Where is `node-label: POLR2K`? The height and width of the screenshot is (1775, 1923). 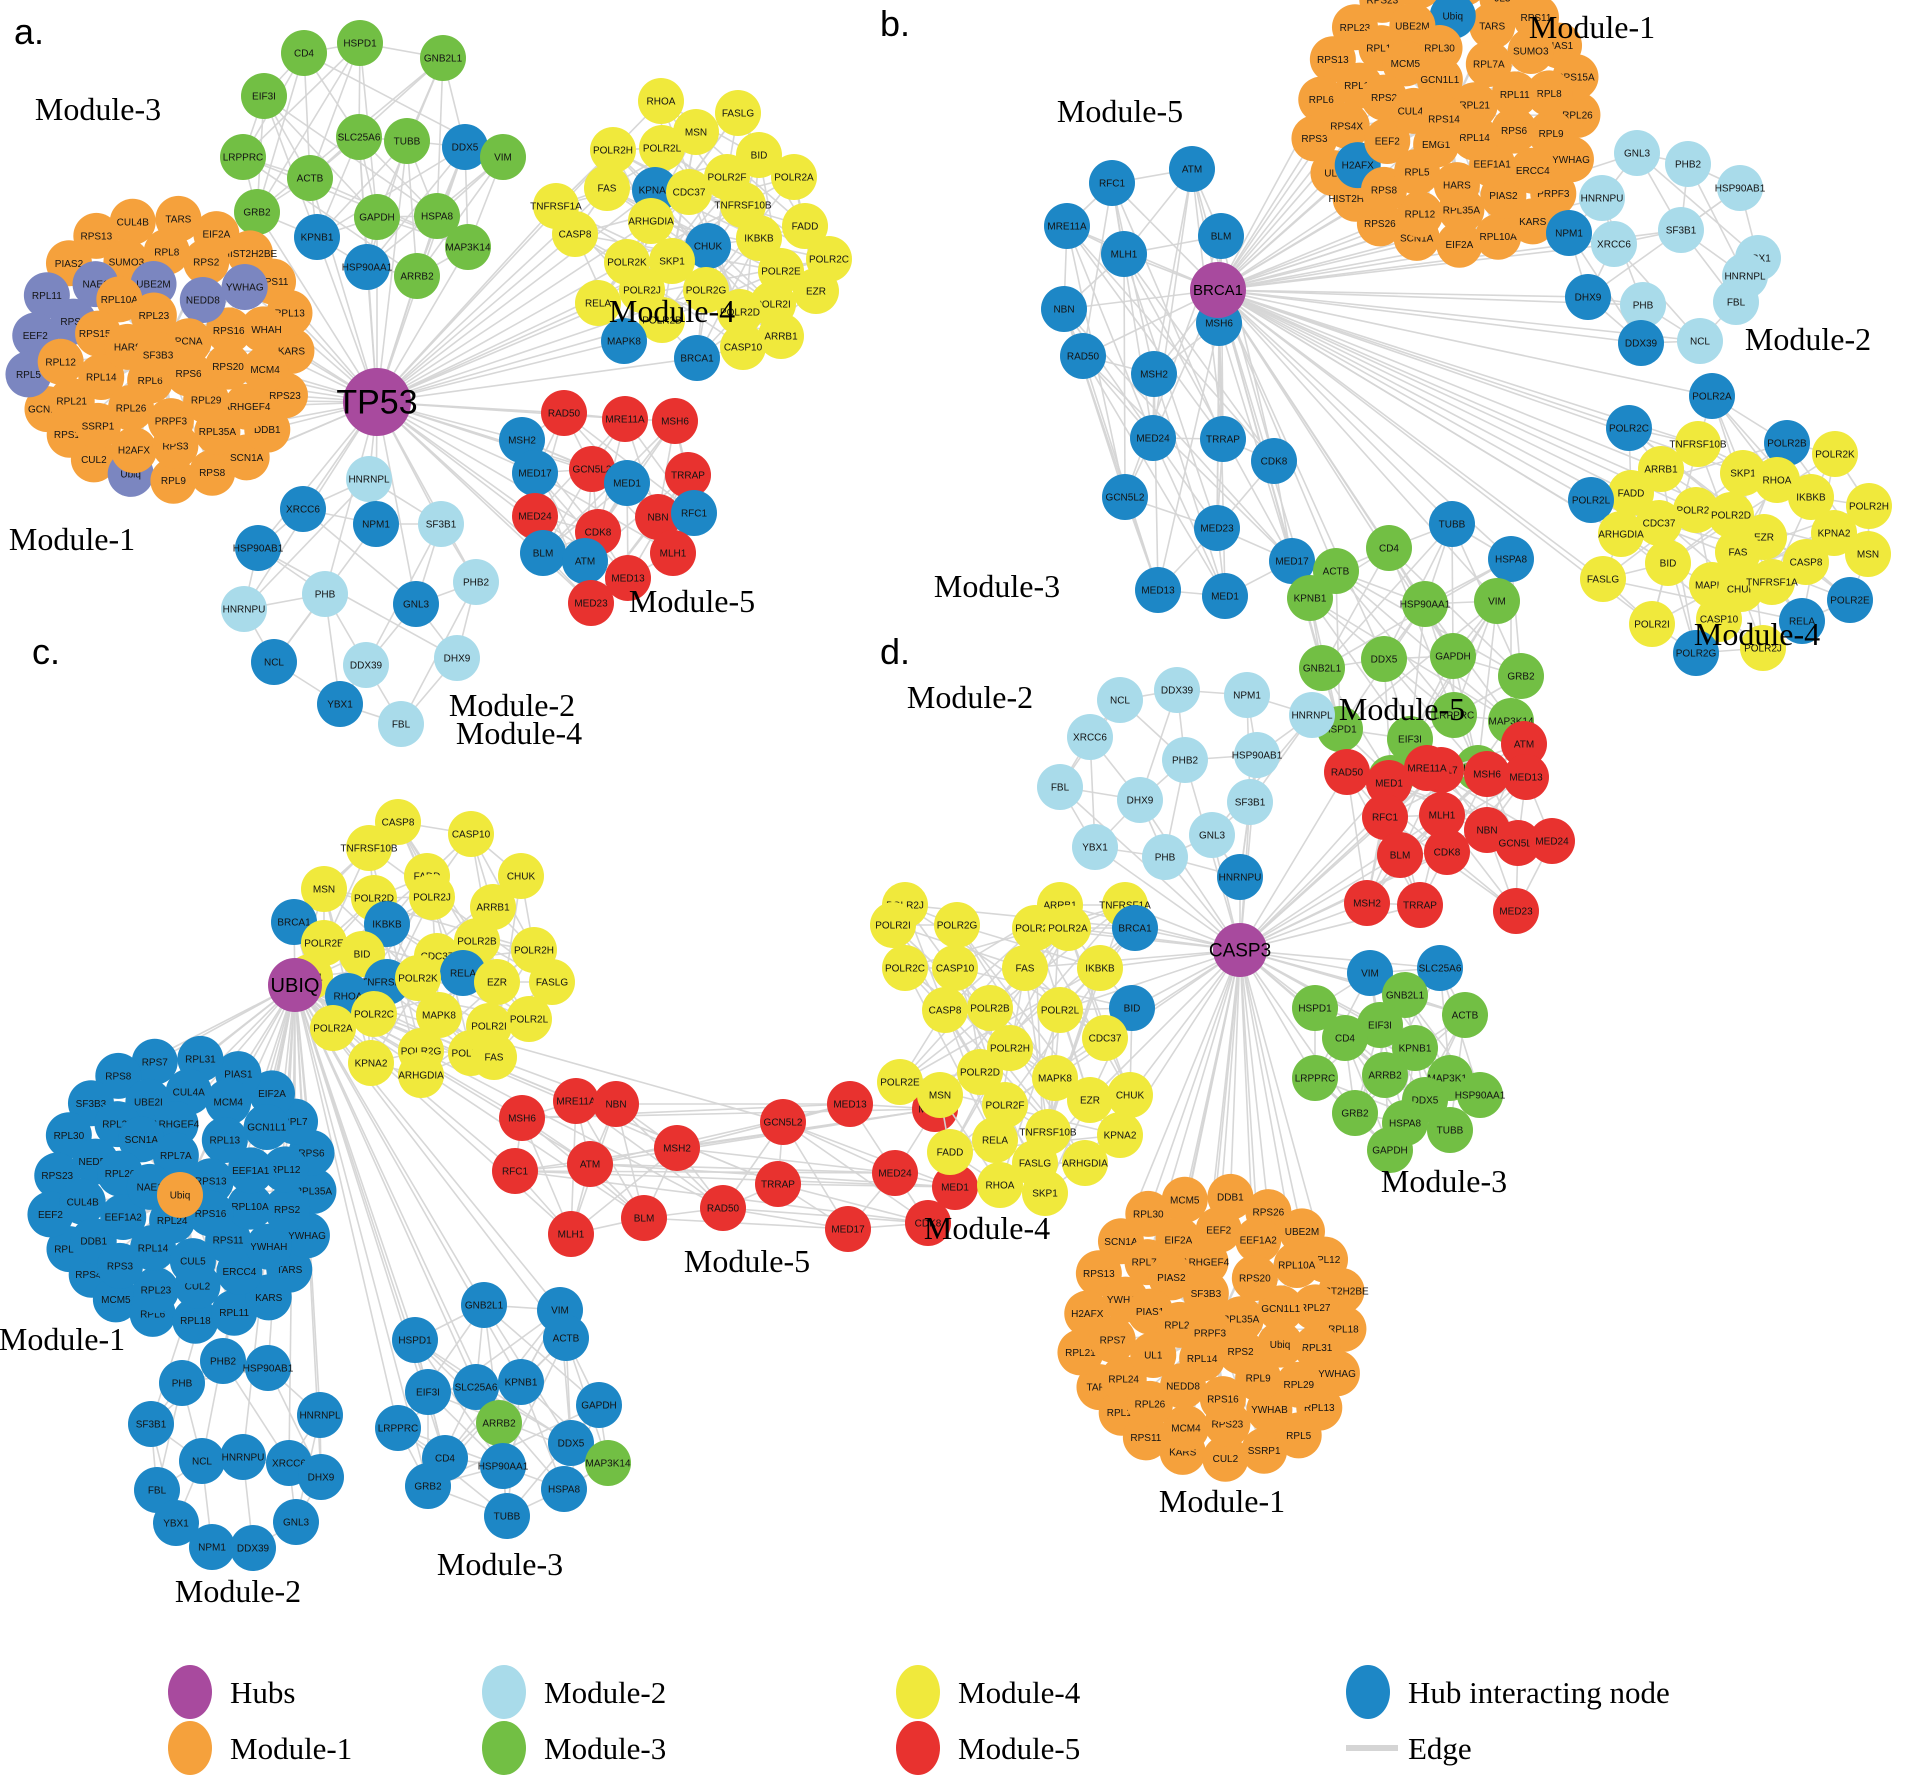 node-label: POLR2K is located at coordinates (418, 979).